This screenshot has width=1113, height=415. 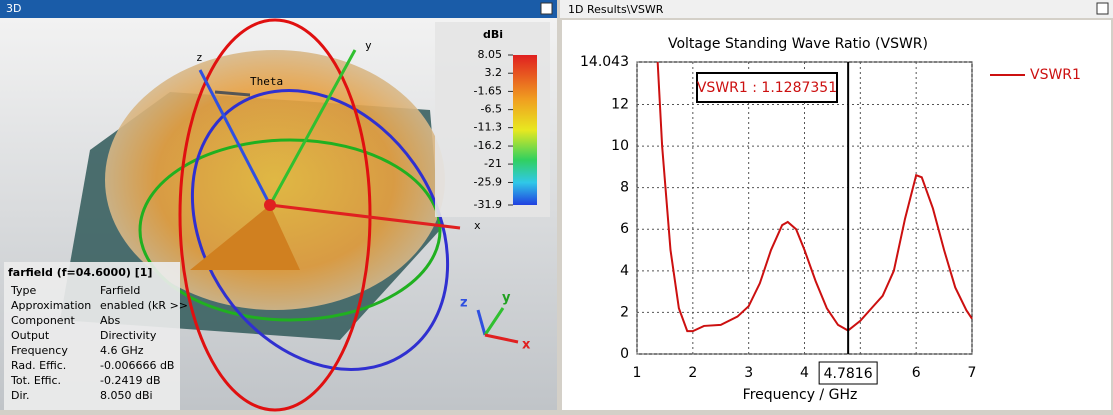 I want to click on info-key: Output, so click(x=30, y=335).